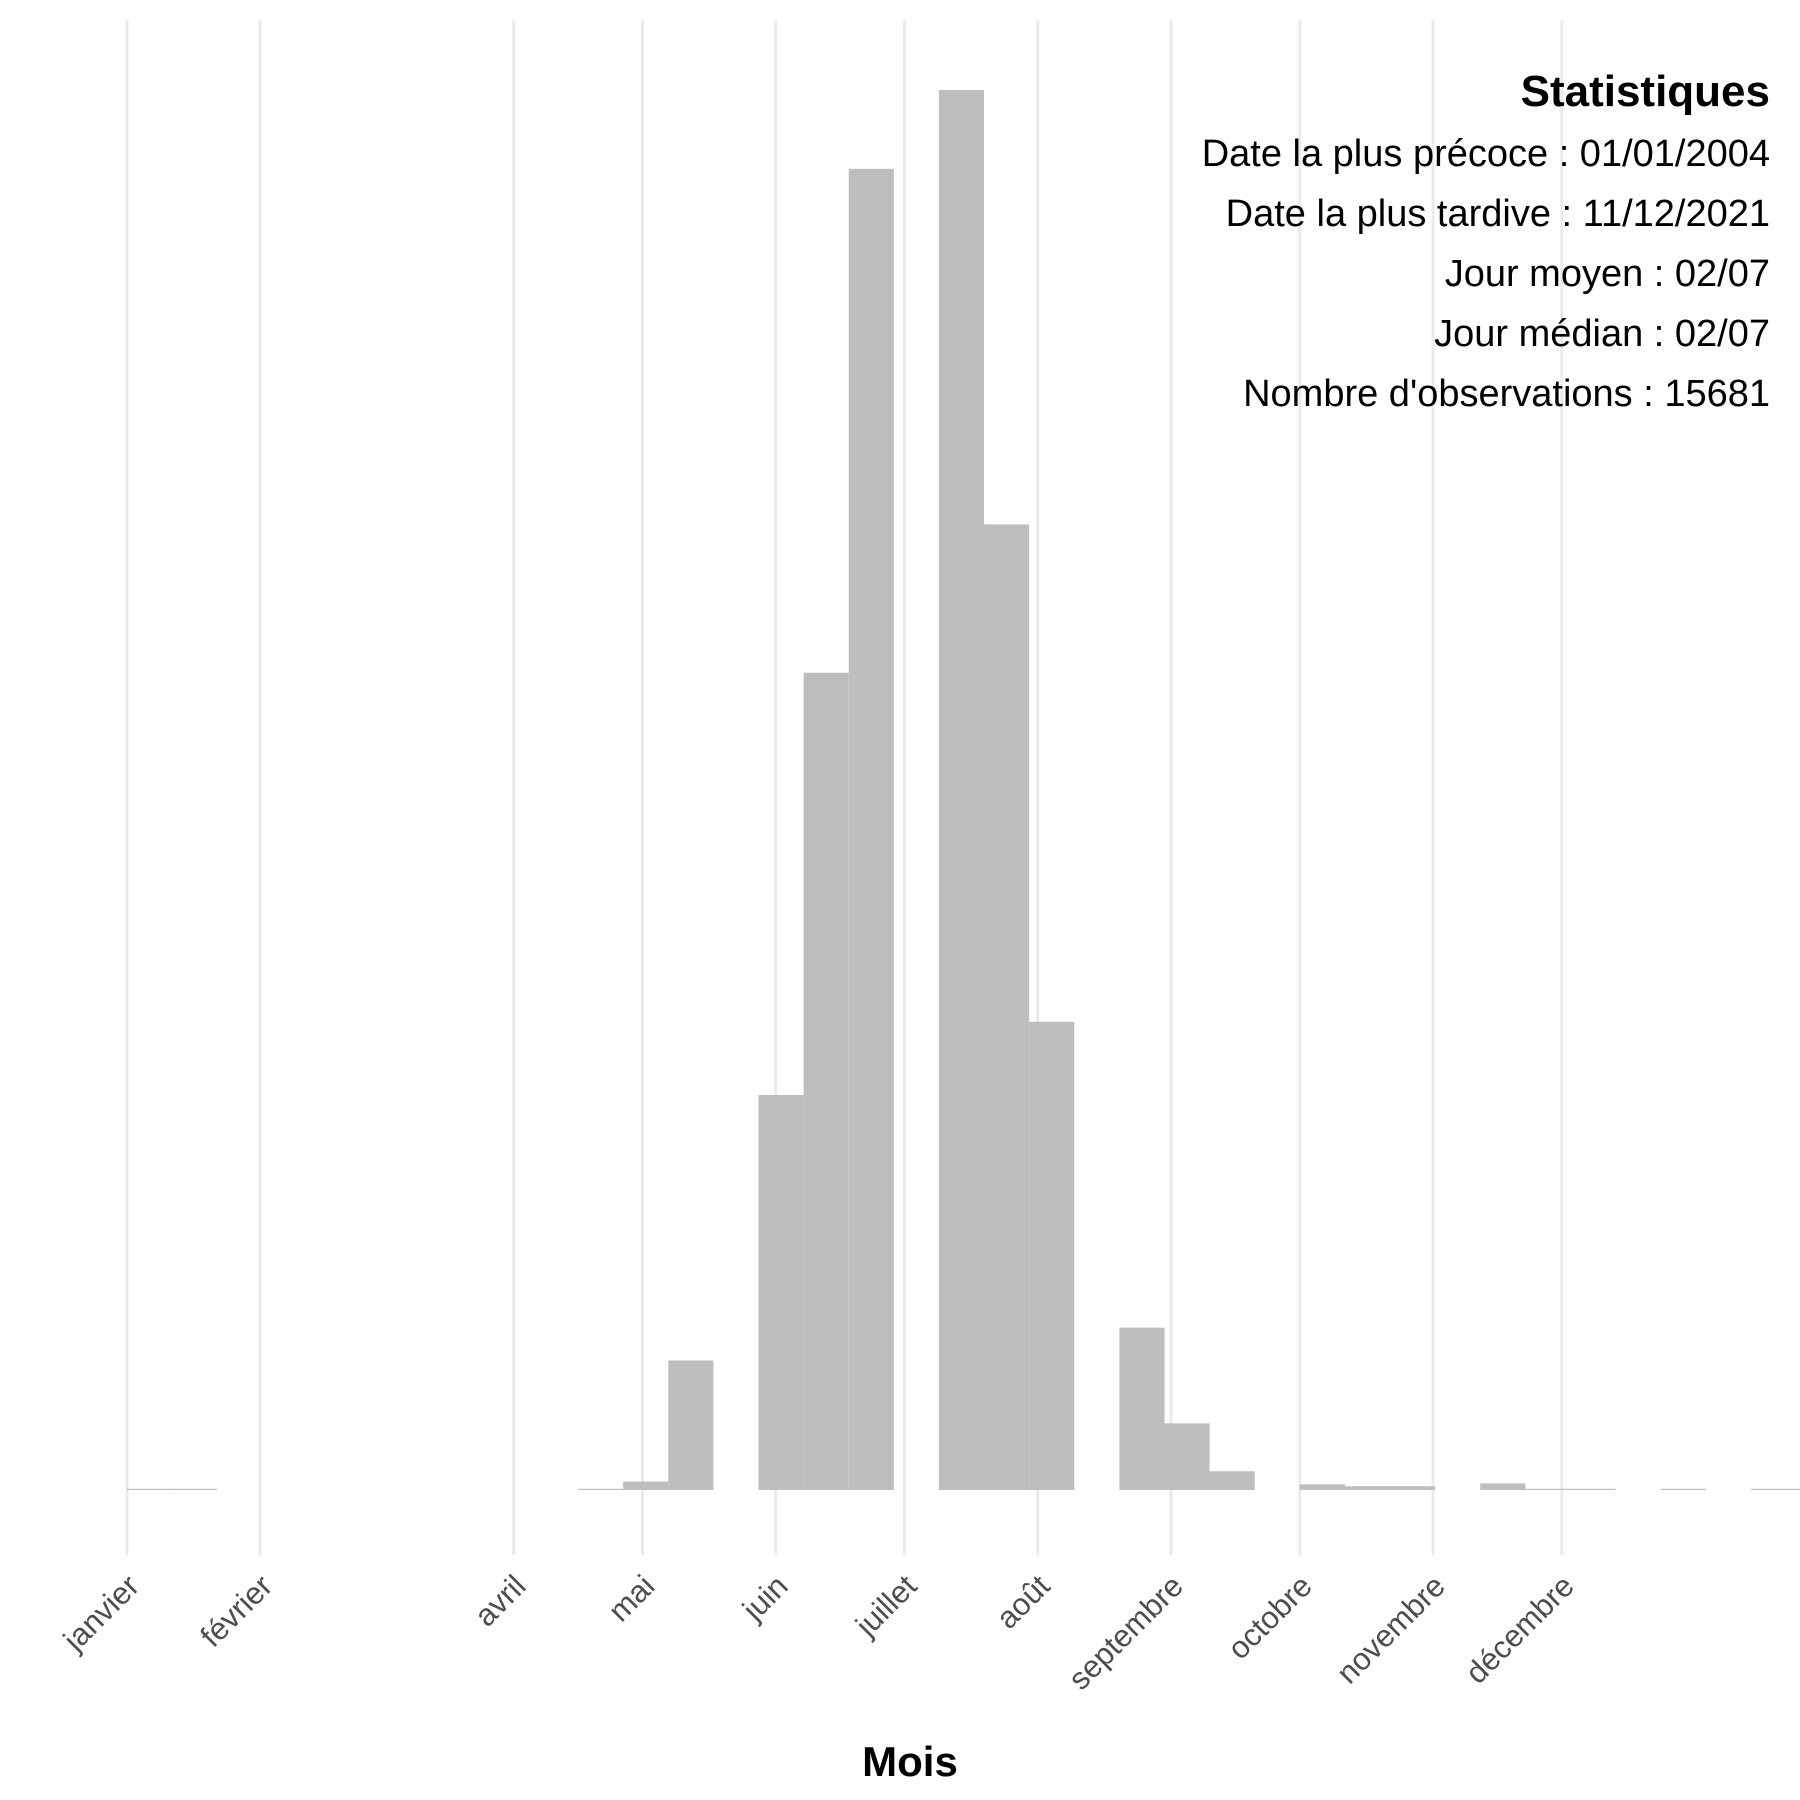 This screenshot has width=1800, height=1800. What do you see at coordinates (1270, 1617) in the screenshot?
I see `x-tick-label-8: octobre` at bounding box center [1270, 1617].